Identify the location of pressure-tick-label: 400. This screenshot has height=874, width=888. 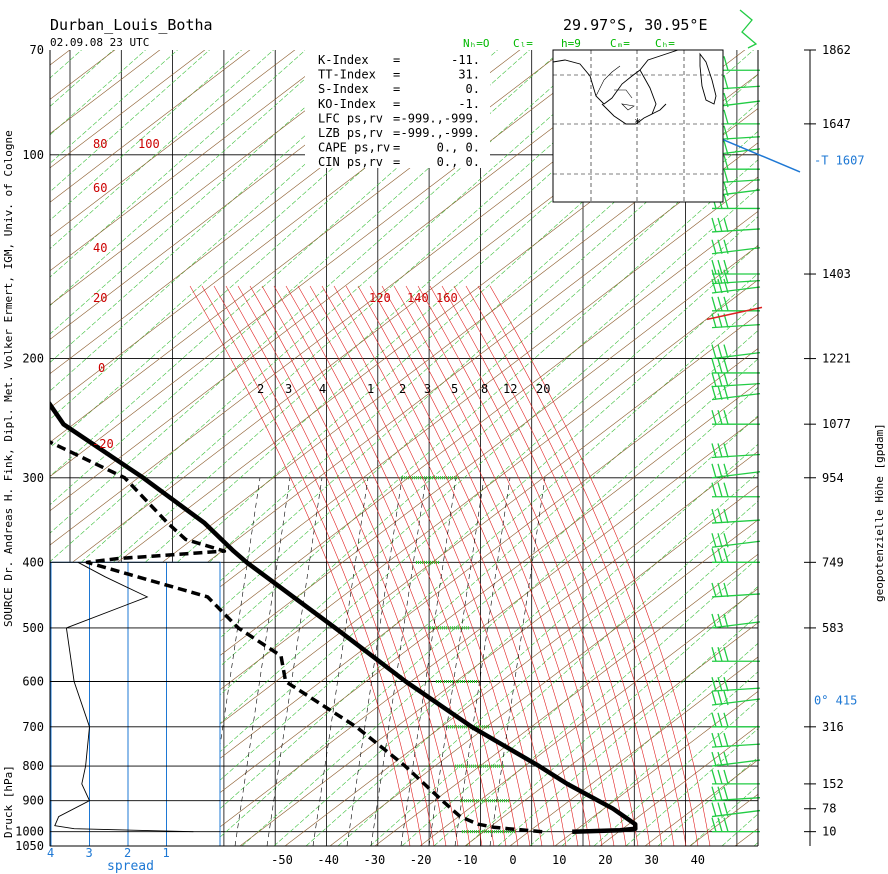
(33, 562).